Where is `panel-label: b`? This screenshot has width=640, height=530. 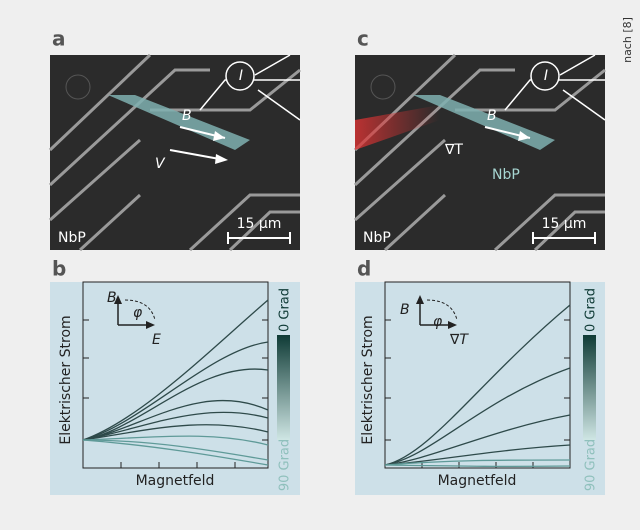 panel-label: b is located at coordinates (59, 269).